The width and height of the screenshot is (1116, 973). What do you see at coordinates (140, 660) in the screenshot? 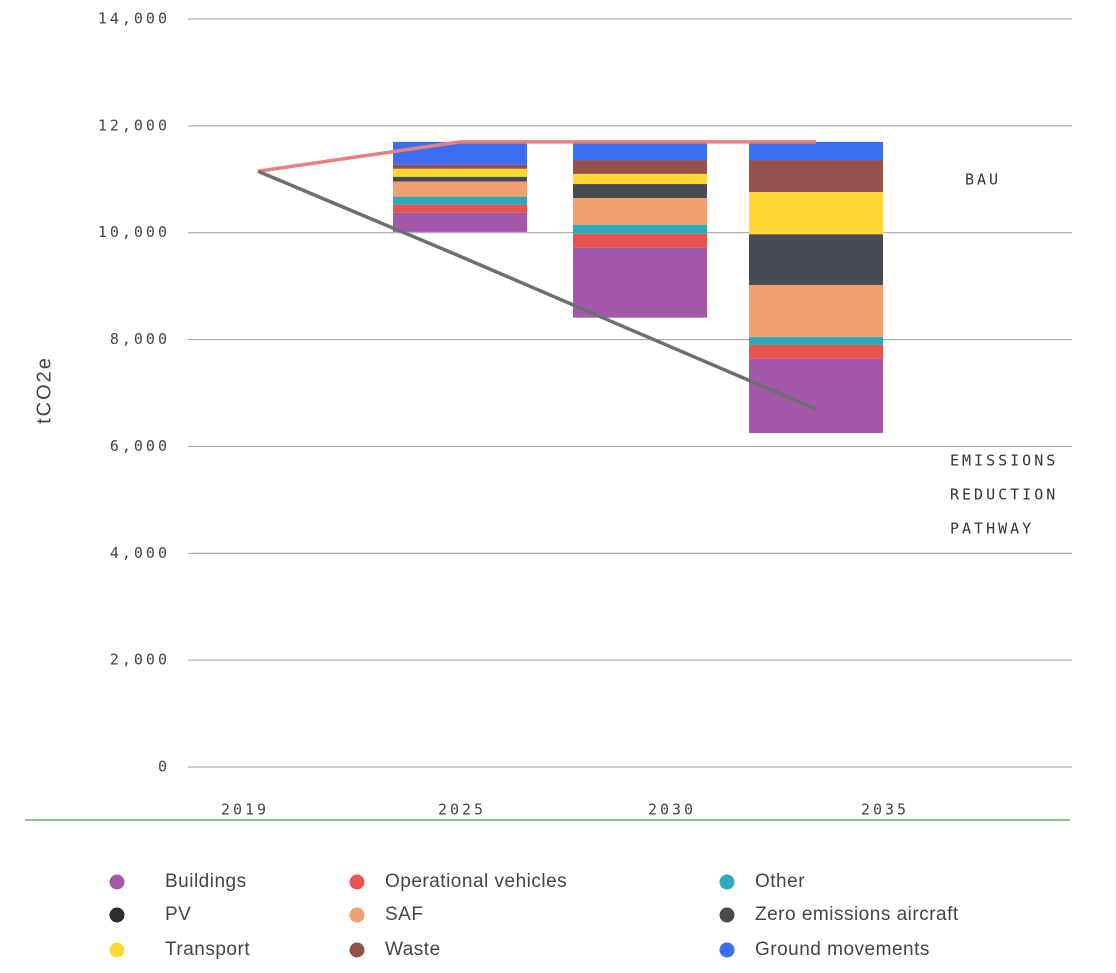
I see `y-tick-label: 2,000` at bounding box center [140, 660].